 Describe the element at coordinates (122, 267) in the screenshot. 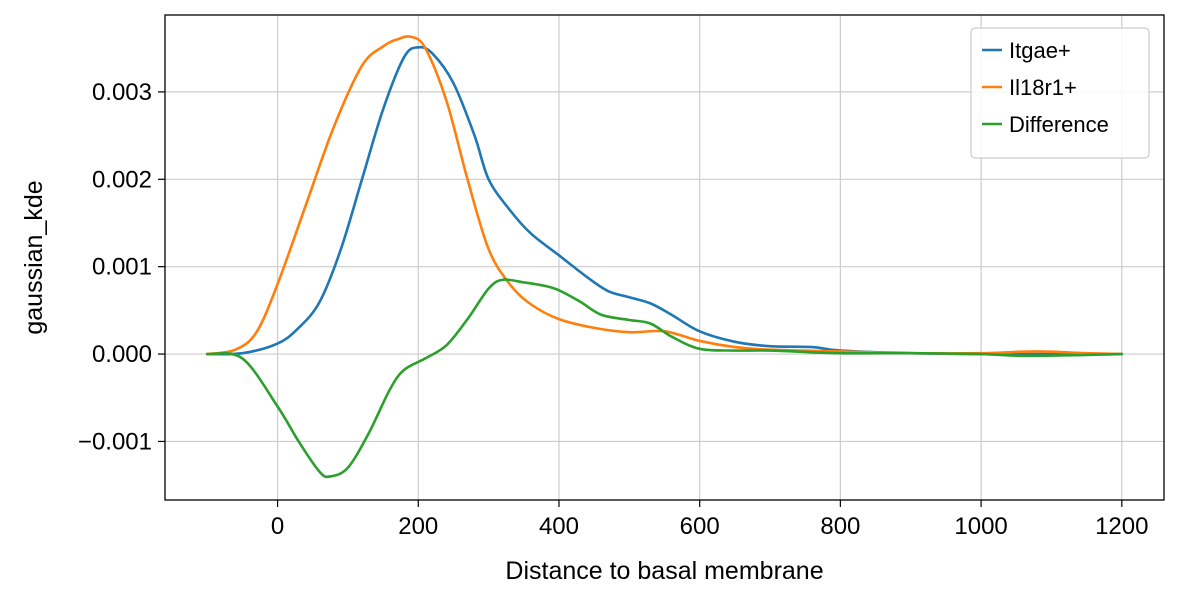

I see `y-tick-label: 0.001` at that location.